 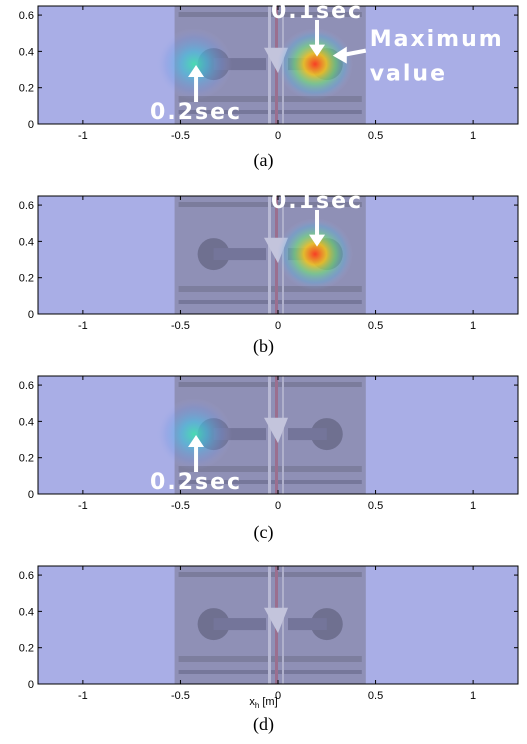 I want to click on caption-c: (c), so click(x=263, y=532).